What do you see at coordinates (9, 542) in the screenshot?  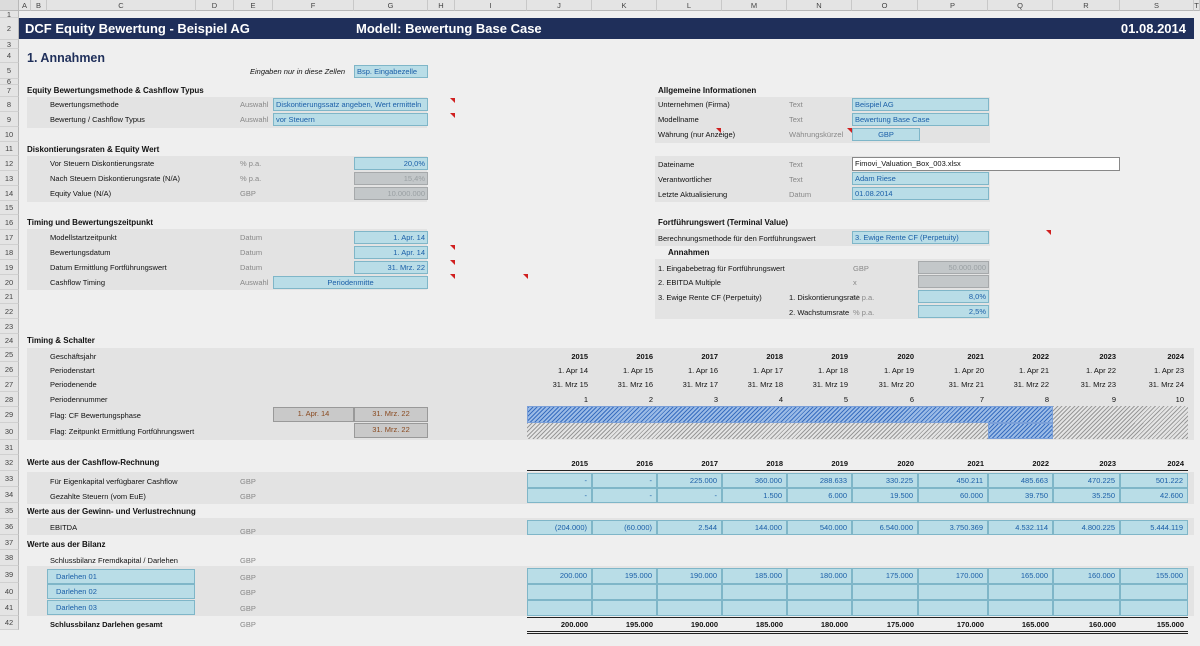 I see `row-header: 37` at bounding box center [9, 542].